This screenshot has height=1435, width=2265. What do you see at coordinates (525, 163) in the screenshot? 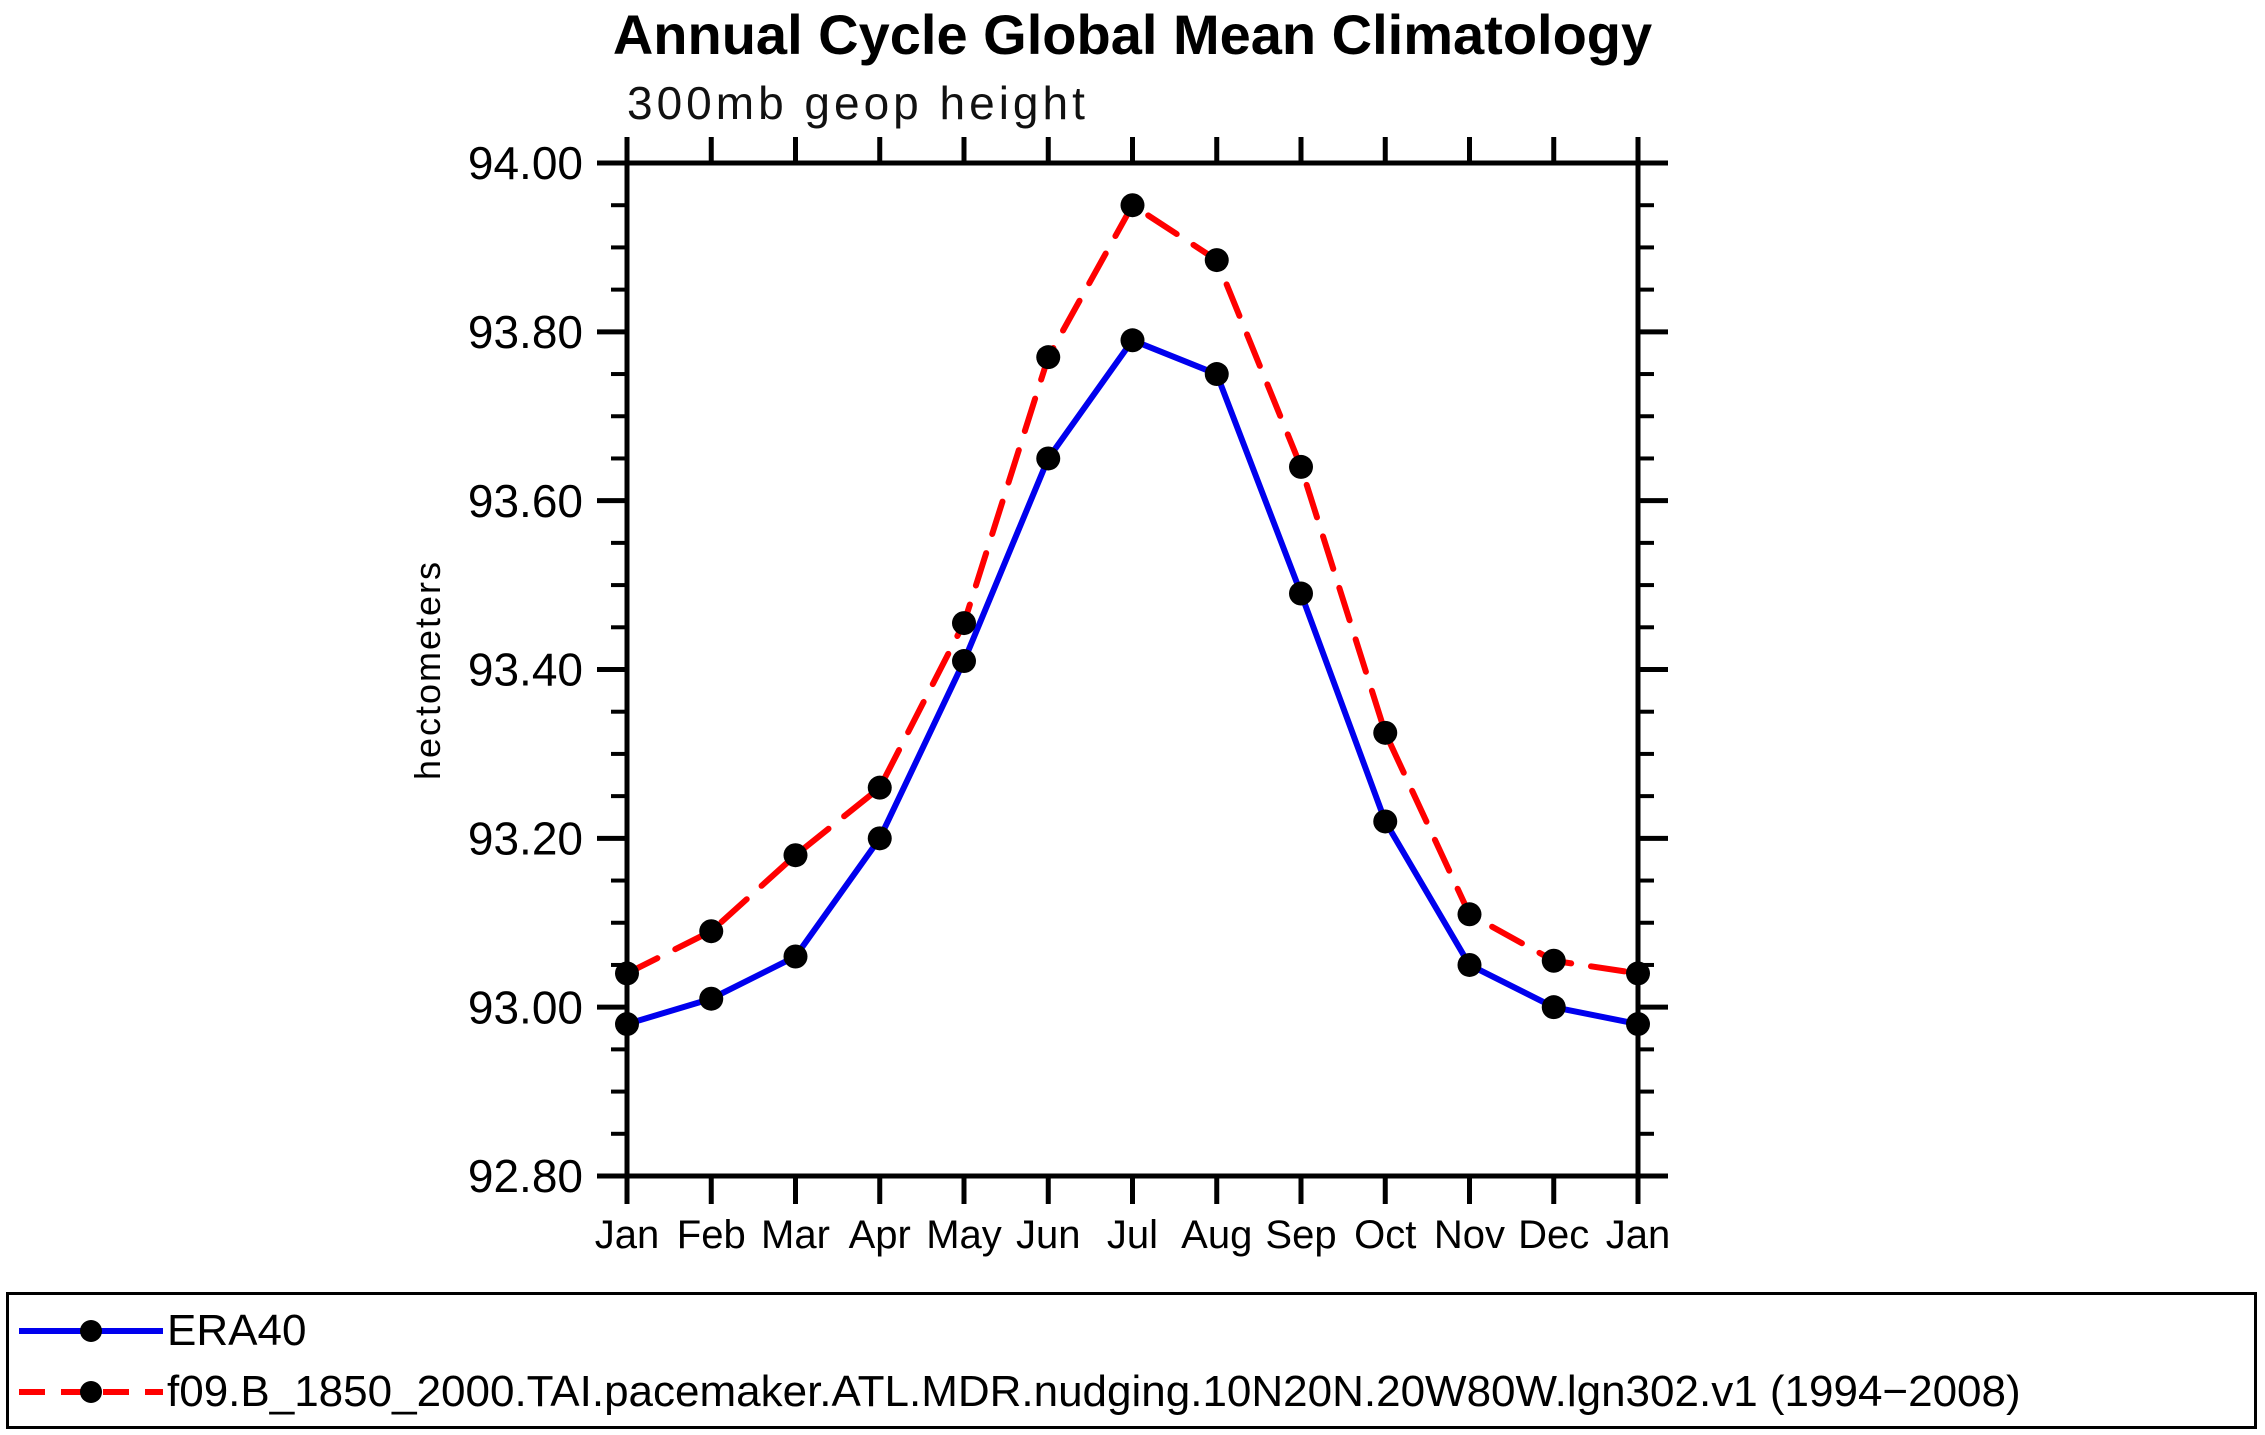
I see `y-tick-label: 94.00` at bounding box center [525, 163].